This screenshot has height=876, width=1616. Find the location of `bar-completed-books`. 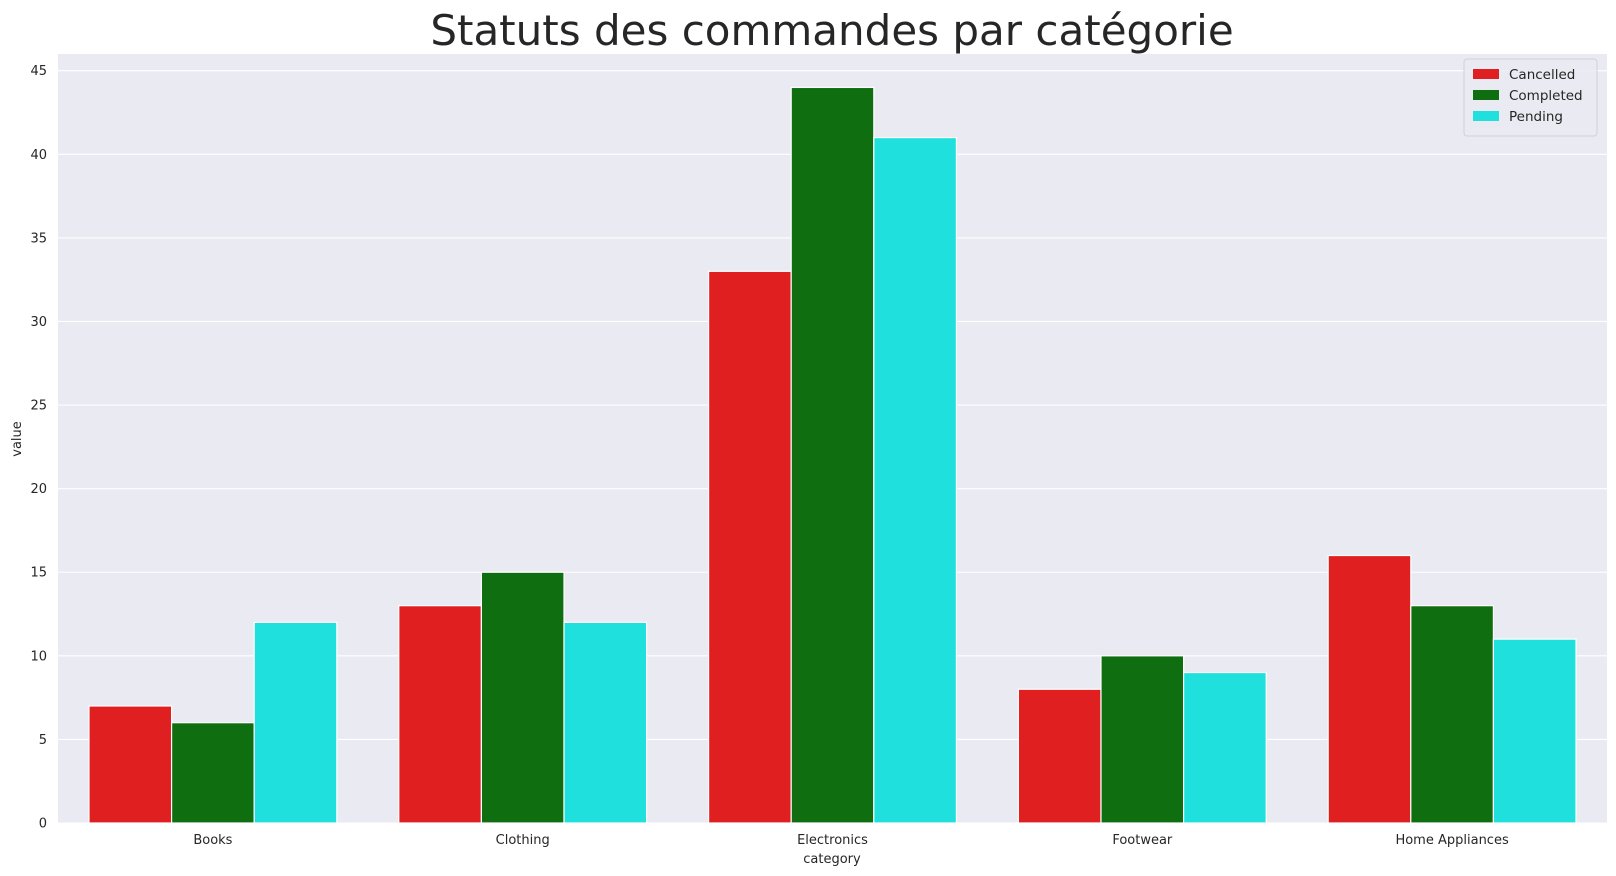

bar-completed-books is located at coordinates (212, 773).